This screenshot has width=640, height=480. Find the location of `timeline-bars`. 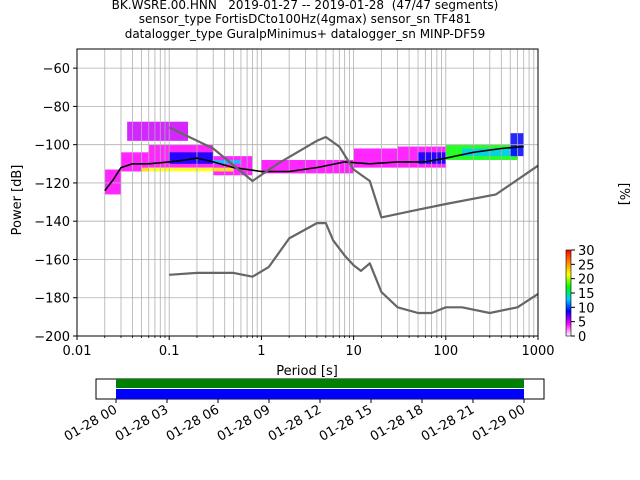

timeline-bars is located at coordinates (320, 389).